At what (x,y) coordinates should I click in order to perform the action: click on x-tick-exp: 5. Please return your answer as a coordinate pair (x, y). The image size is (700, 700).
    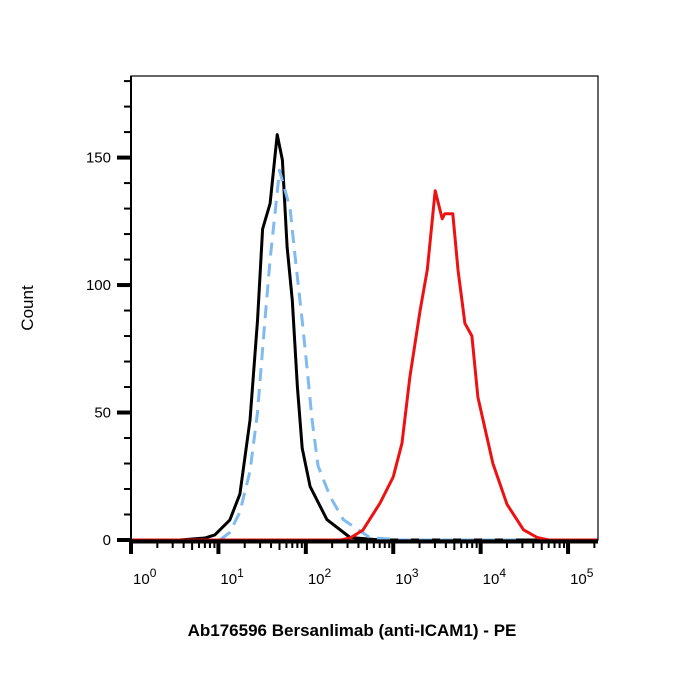
    Looking at the image, I should click on (590, 573).